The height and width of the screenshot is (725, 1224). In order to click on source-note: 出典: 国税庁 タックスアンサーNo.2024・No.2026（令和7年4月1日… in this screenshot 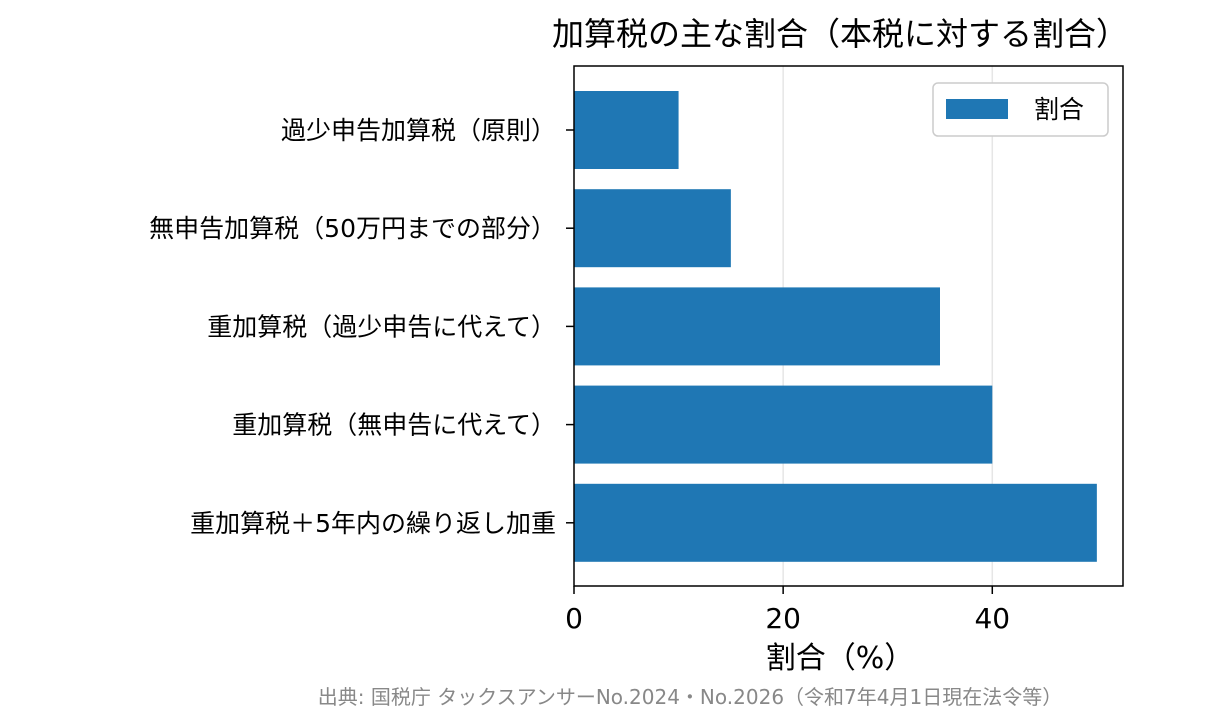, I will do `click(690, 697)`.